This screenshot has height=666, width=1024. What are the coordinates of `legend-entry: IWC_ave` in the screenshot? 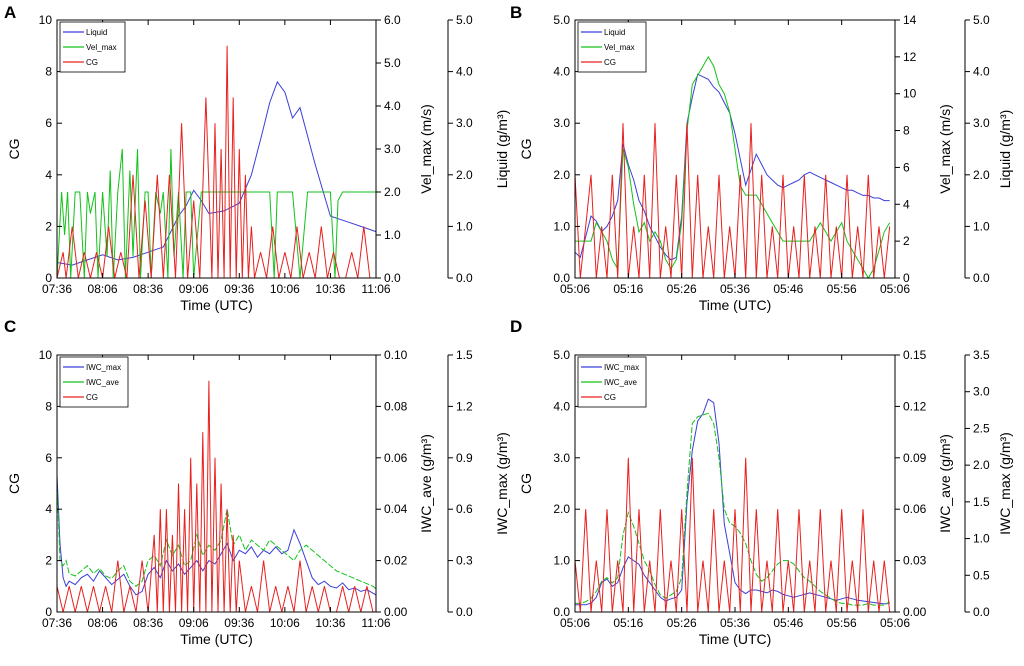 It's located at (102, 382).